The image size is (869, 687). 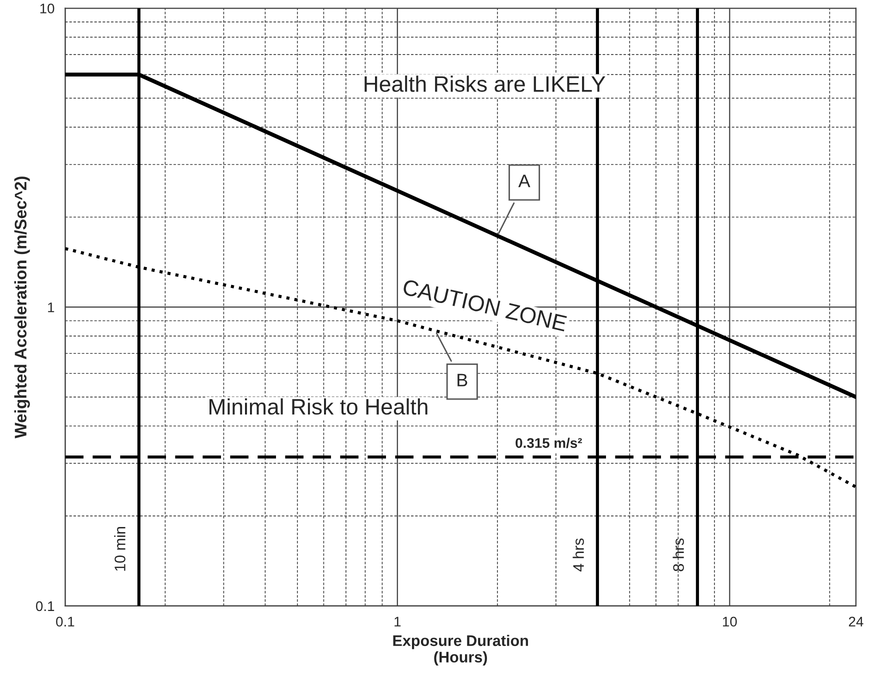 I want to click on ref-line-label: 10 min, so click(x=120, y=549).